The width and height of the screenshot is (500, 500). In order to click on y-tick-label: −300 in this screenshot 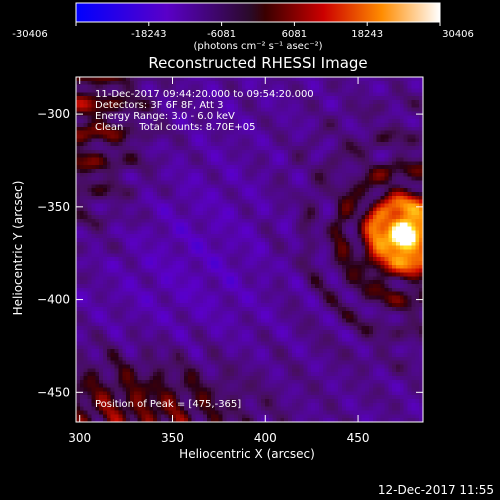, I will do `click(53, 114)`.